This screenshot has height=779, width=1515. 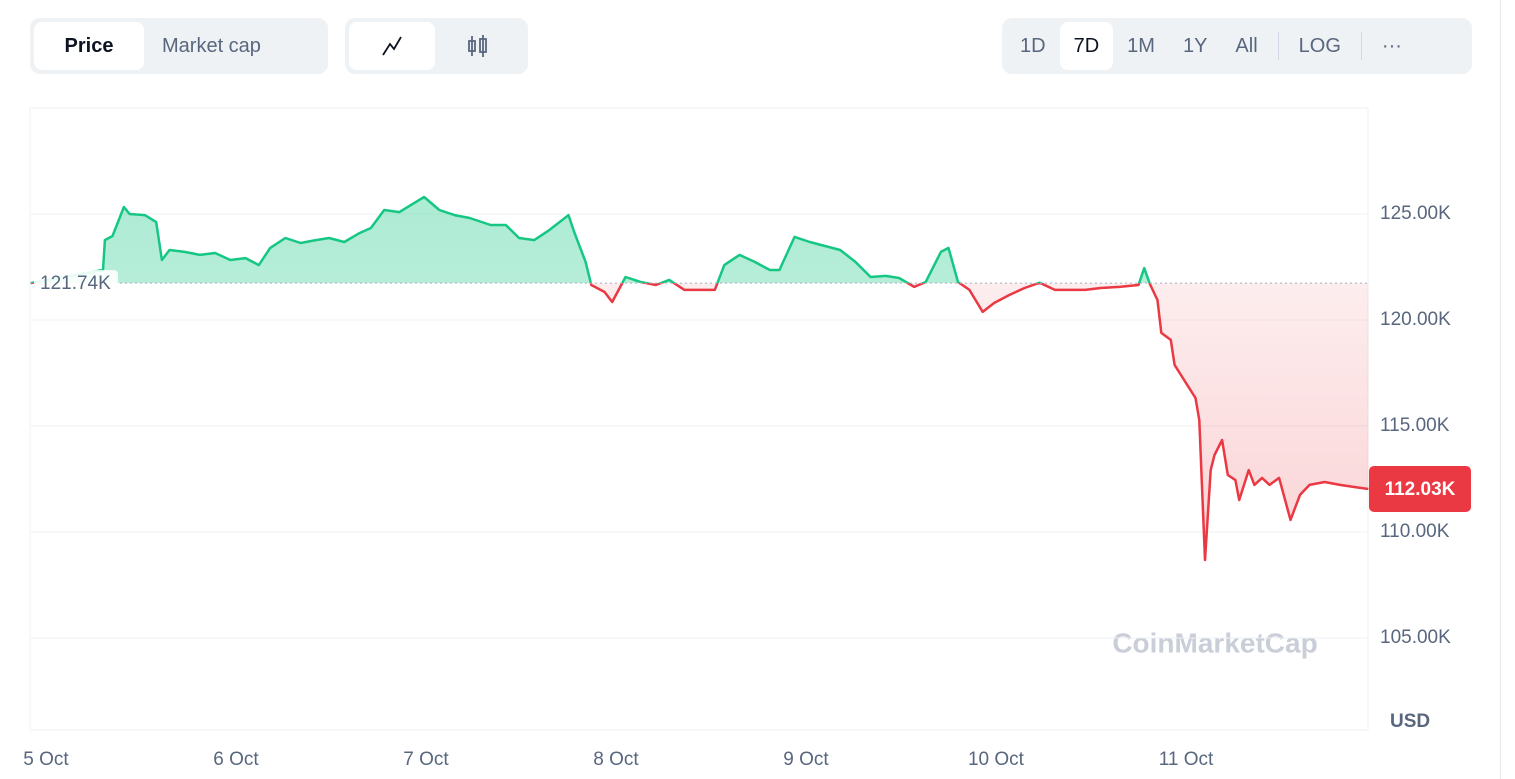 I want to click on line-icon, so click(x=392, y=46).